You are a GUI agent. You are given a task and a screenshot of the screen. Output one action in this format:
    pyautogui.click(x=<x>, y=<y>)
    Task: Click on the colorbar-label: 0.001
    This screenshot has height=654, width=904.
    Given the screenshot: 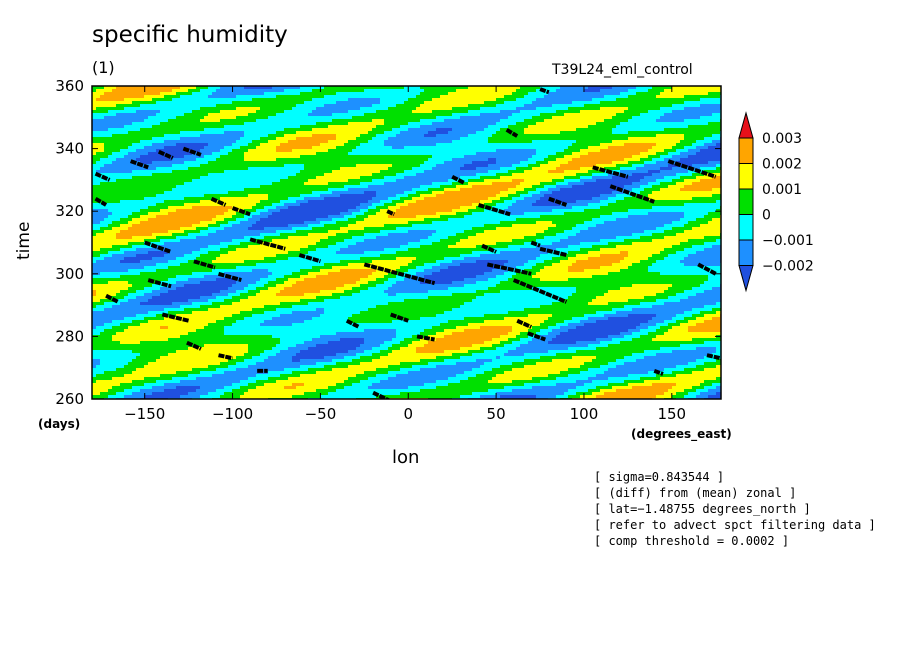 What is the action you would take?
    pyautogui.click(x=782, y=190)
    